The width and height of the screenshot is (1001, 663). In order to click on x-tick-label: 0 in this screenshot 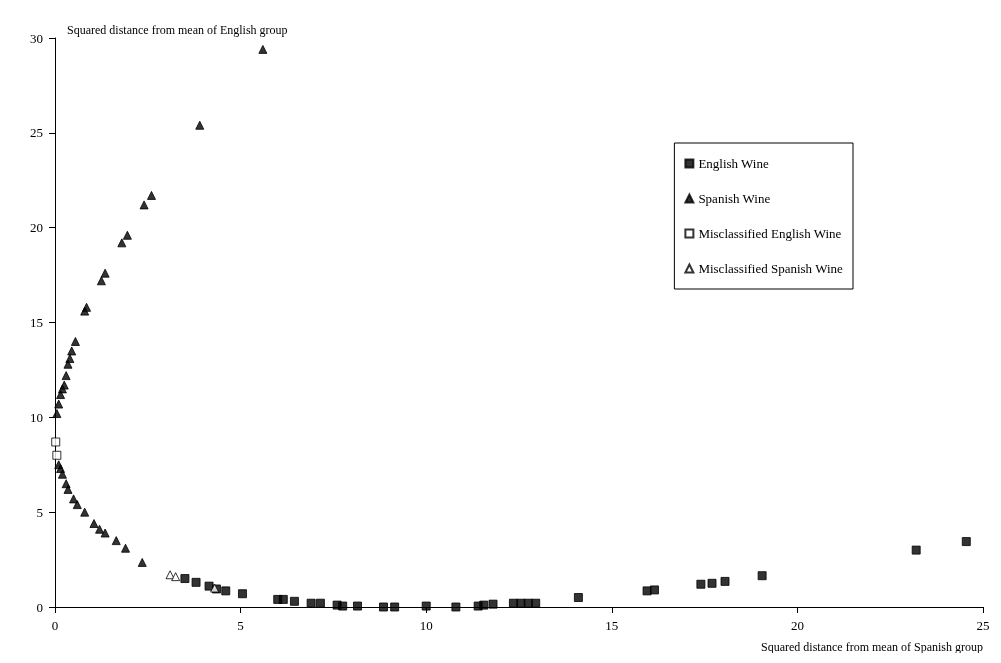, I will do `click(55, 625)`.